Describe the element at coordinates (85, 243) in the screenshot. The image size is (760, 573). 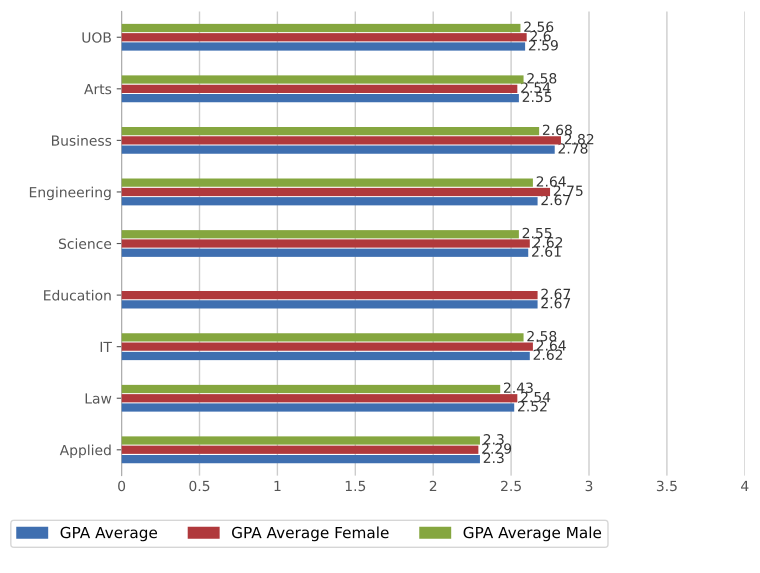
I see `y-tick-label: Science` at that location.